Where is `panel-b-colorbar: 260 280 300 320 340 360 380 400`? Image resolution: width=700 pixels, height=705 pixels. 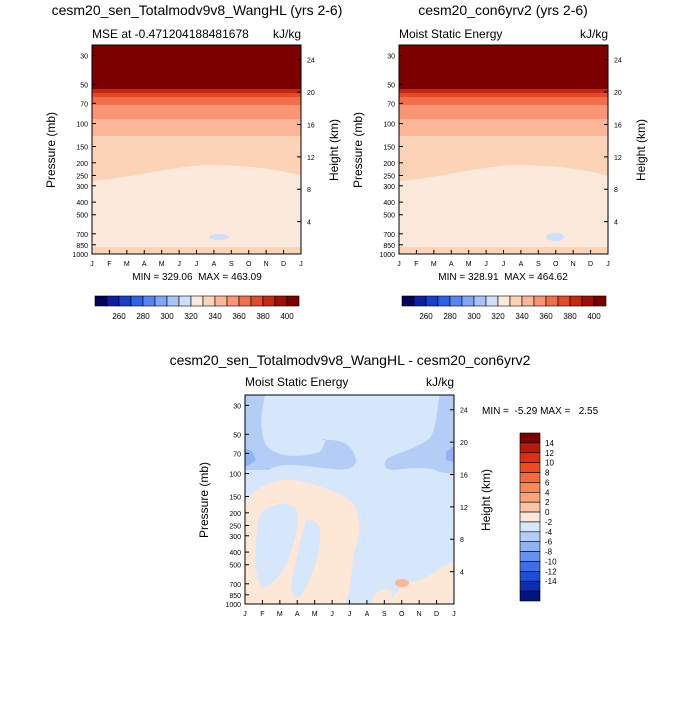
panel-b-colorbar: 260 280 300 320 340 360 380 400 is located at coordinates (504, 308).